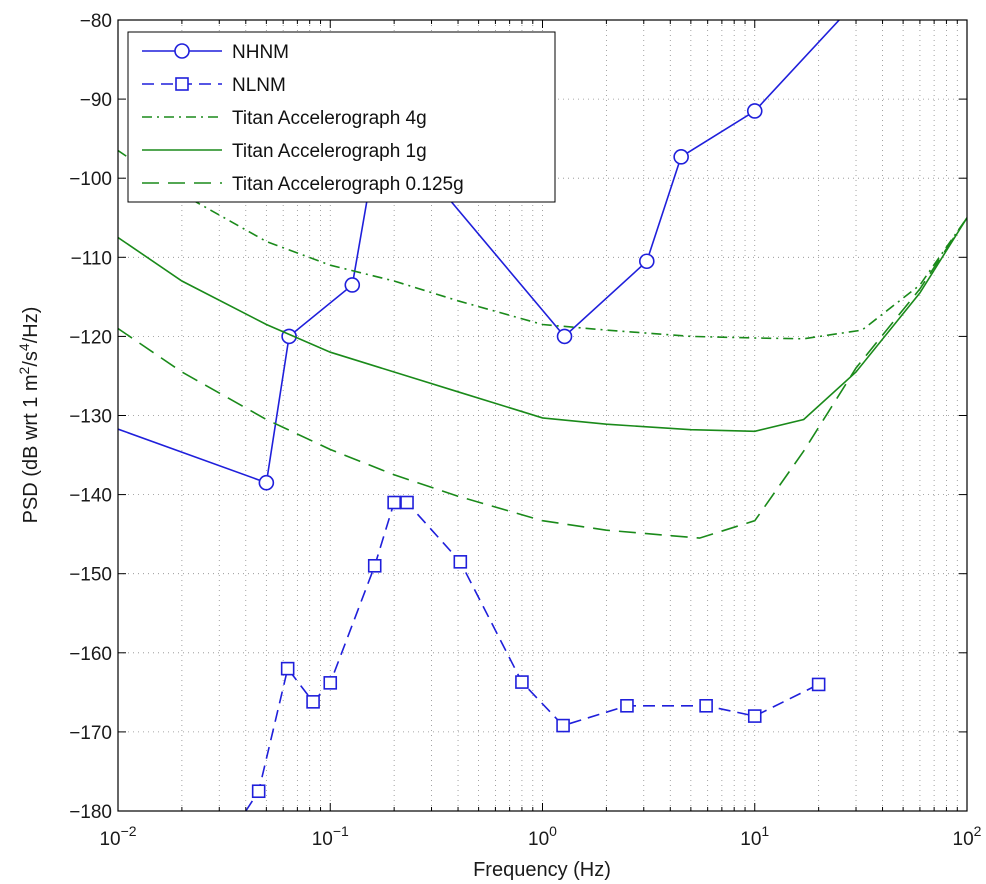 Image resolution: width=986 pixels, height=884 pixels. I want to click on legend-entry: Titan Accelerograph 4g, so click(284, 118).